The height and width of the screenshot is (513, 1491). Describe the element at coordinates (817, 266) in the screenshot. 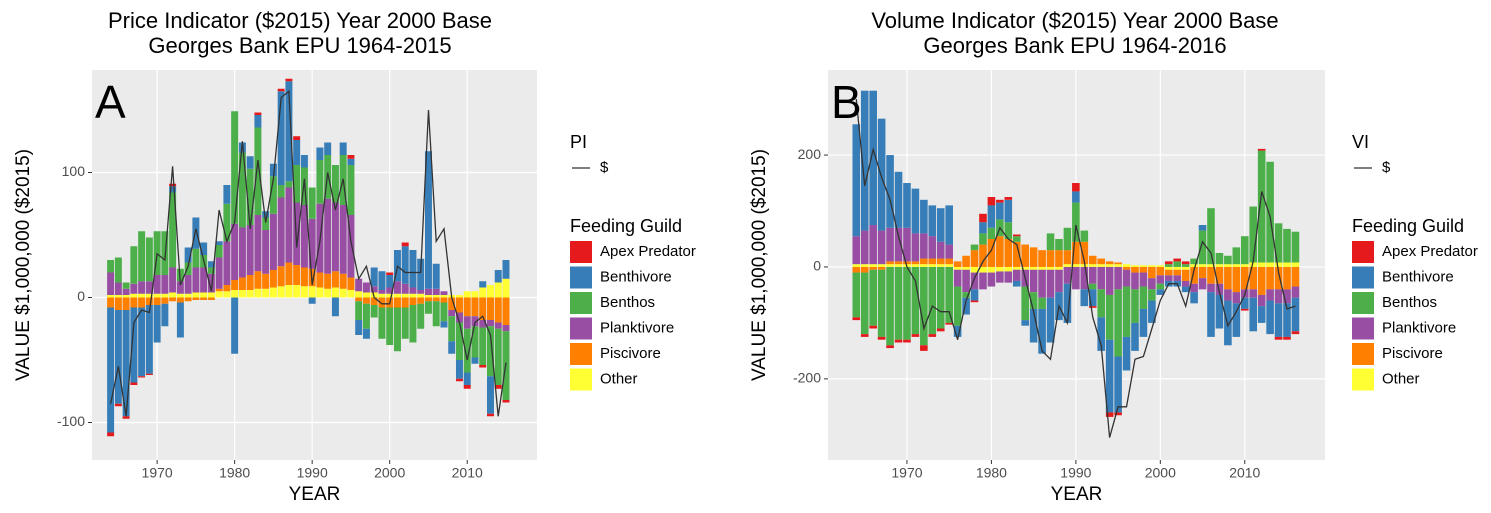

I see `y-tick-label: 0` at that location.